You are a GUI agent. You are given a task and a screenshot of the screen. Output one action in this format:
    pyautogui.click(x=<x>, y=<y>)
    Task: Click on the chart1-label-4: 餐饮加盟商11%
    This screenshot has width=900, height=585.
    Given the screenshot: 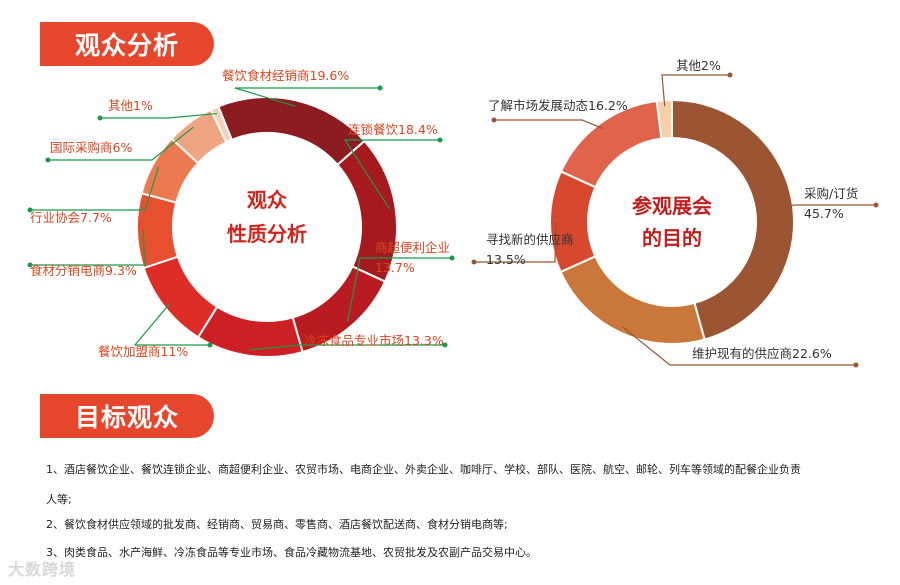 What is the action you would take?
    pyautogui.click(x=143, y=351)
    